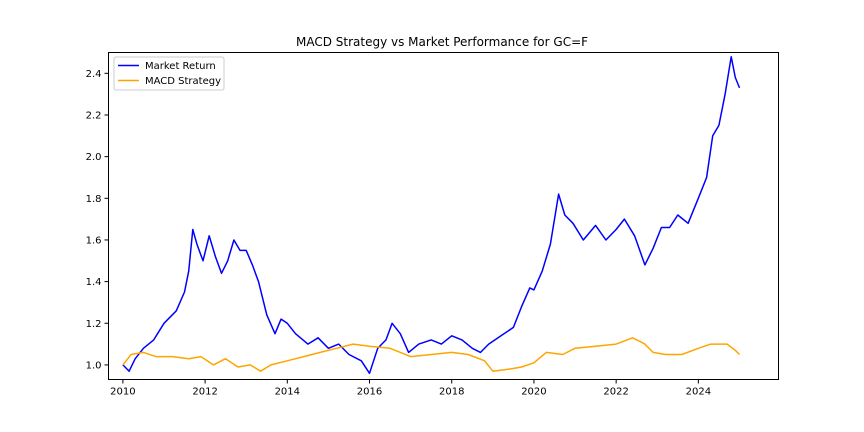  What do you see at coordinates (94, 157) in the screenshot?
I see `y-tick-label: 2.0` at bounding box center [94, 157].